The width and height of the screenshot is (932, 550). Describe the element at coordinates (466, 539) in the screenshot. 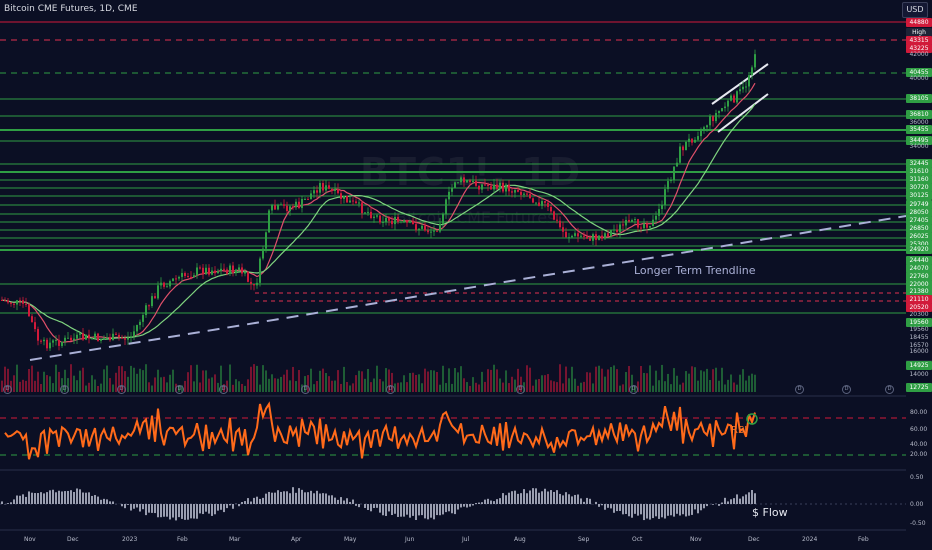

I see `time-axis-label: Jul` at that location.